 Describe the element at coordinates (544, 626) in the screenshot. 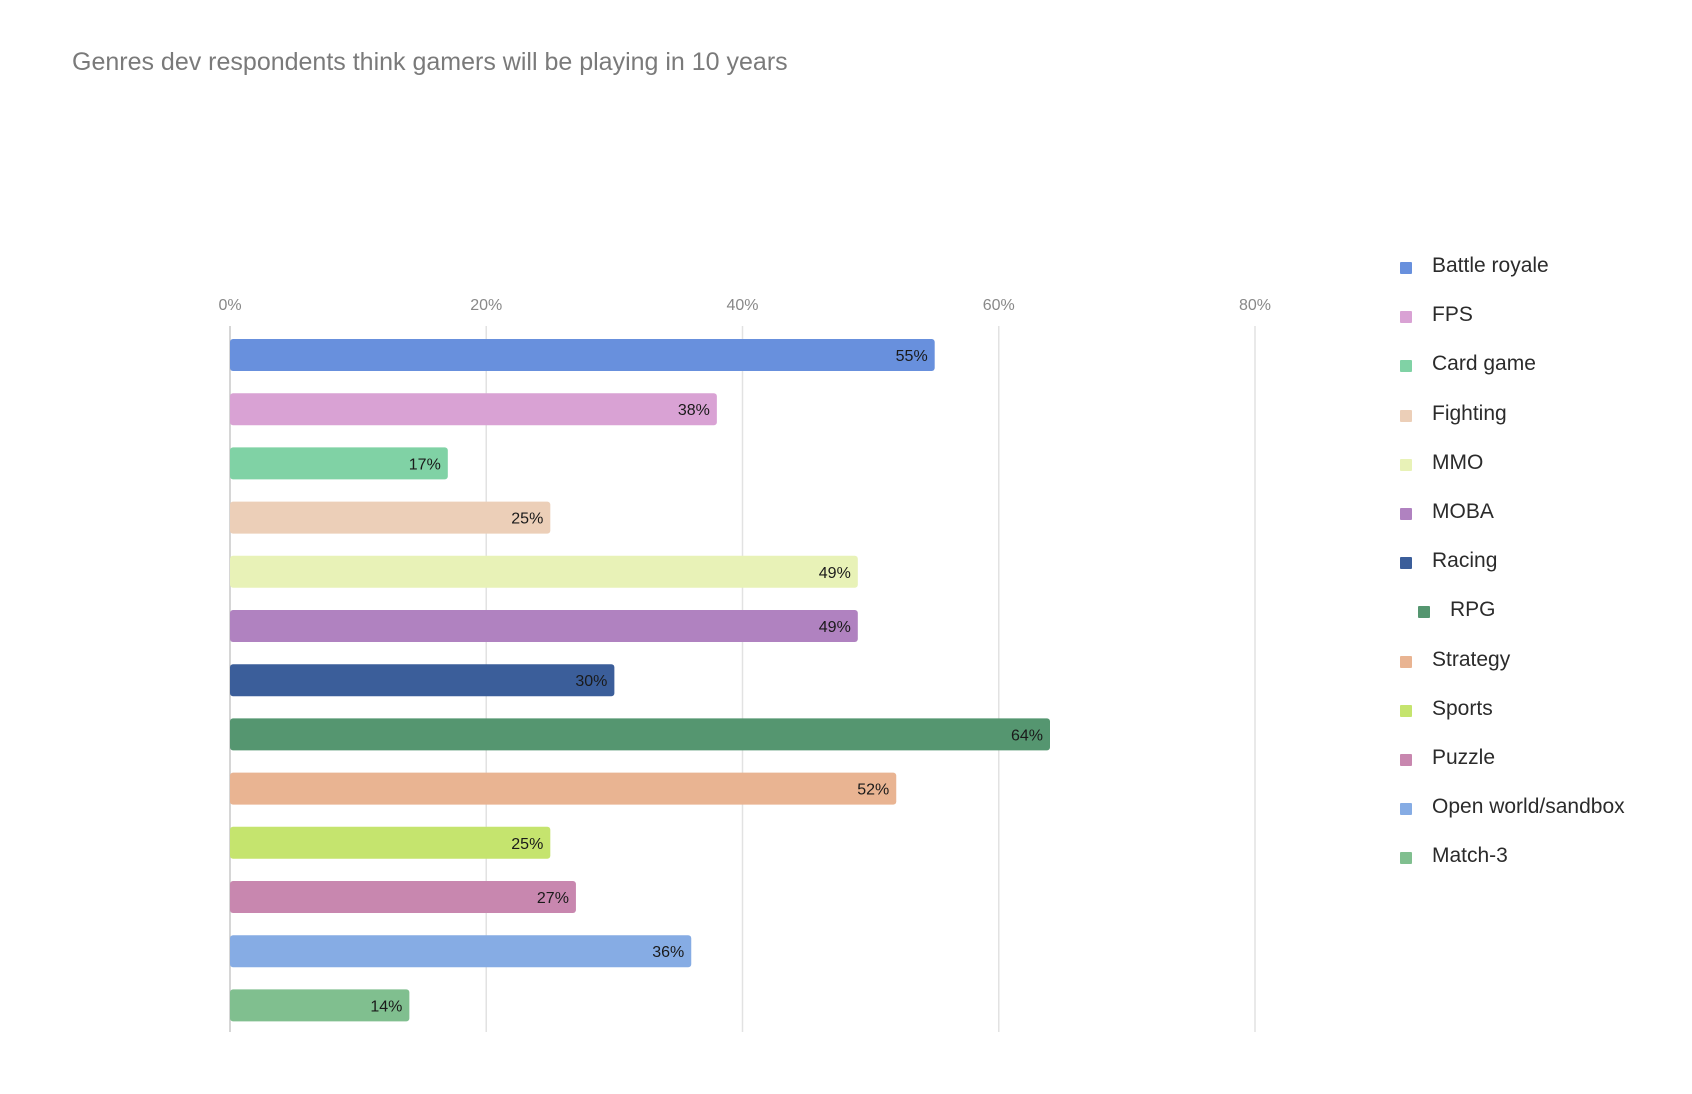

I see `bar-moba` at that location.